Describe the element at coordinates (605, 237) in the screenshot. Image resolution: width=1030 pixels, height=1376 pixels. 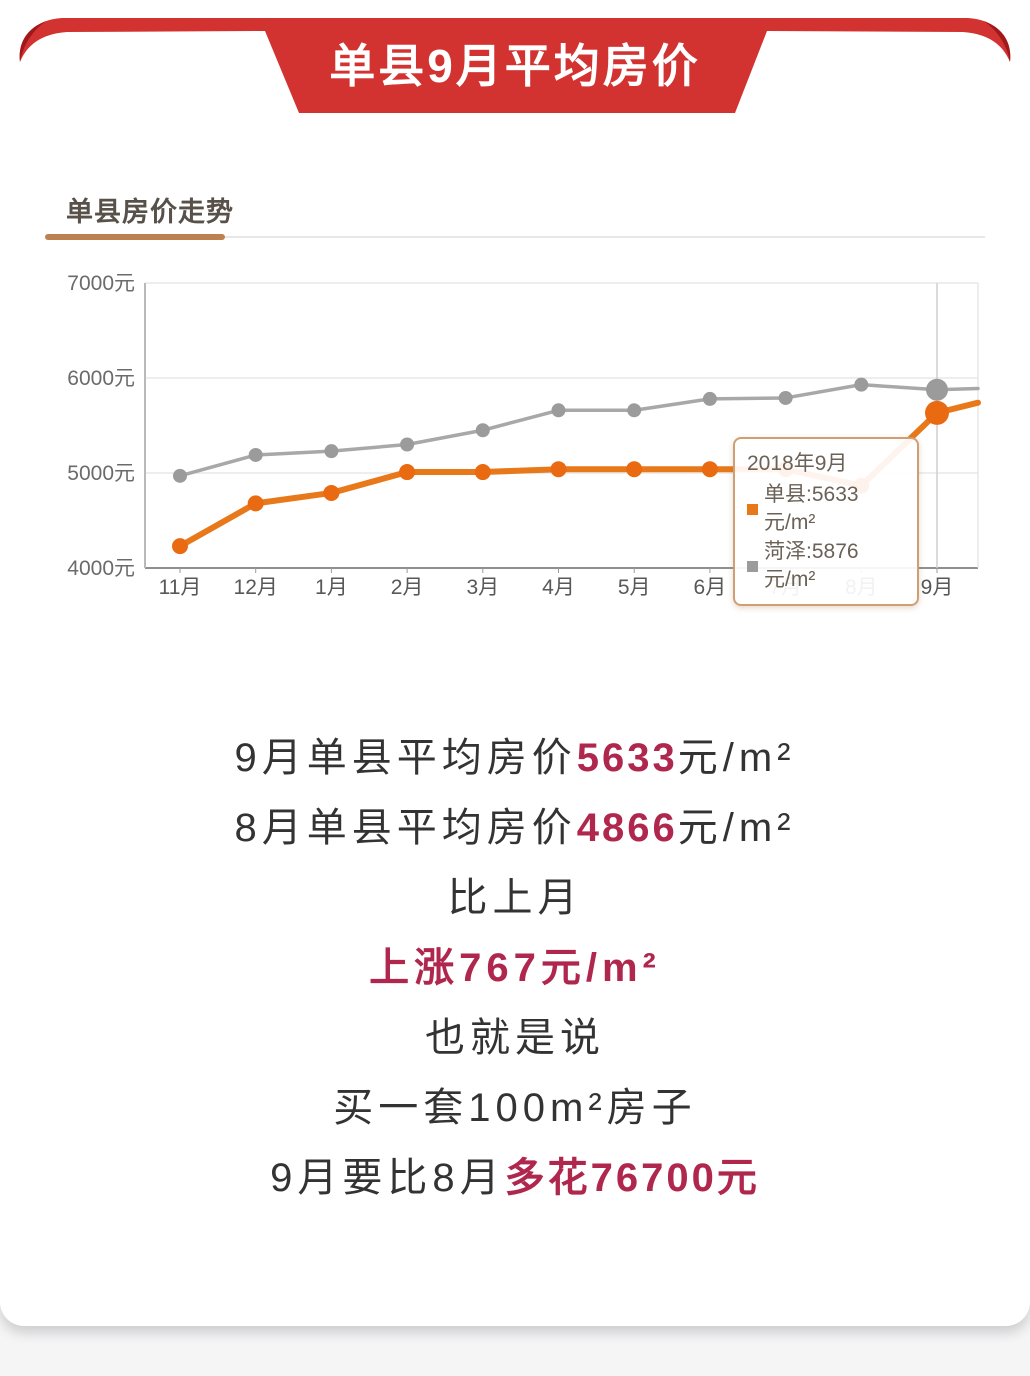
I see `section-underline-track` at that location.